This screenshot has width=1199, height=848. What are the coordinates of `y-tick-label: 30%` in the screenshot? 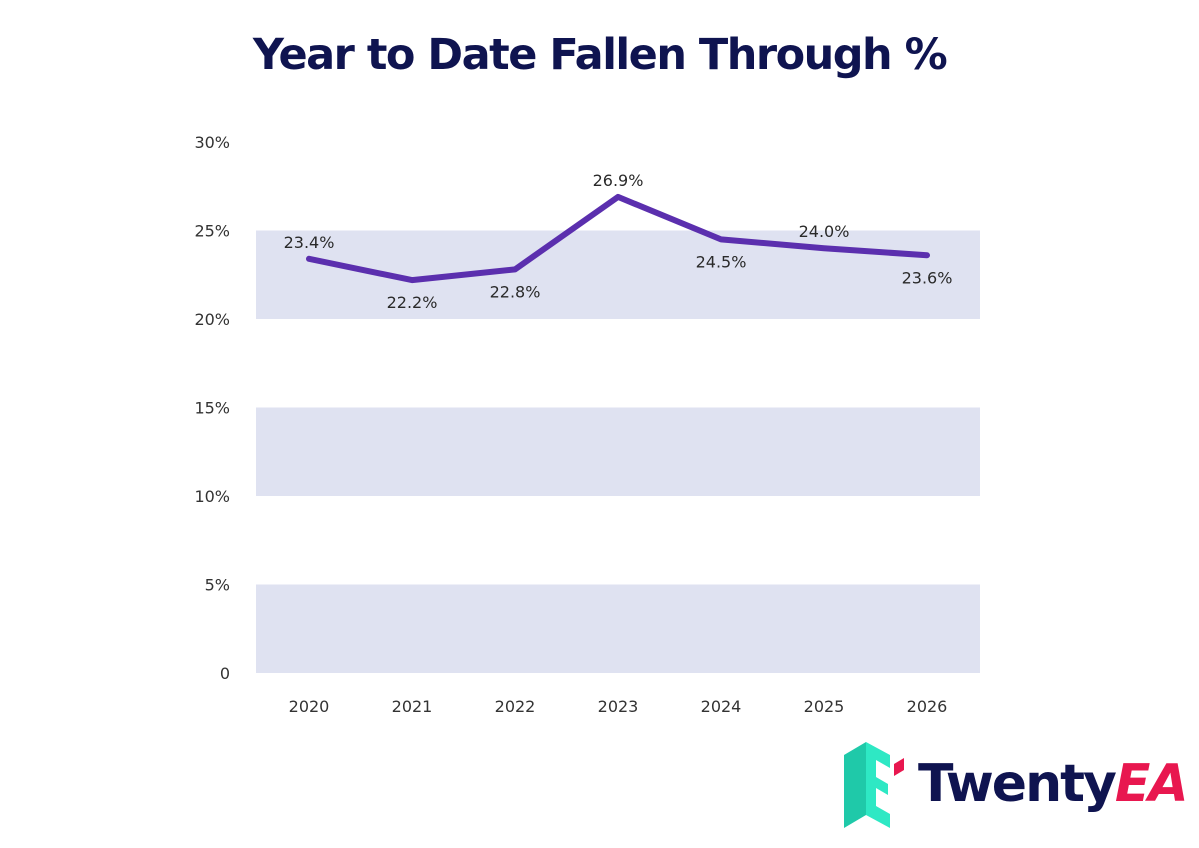 It's located at (212, 142).